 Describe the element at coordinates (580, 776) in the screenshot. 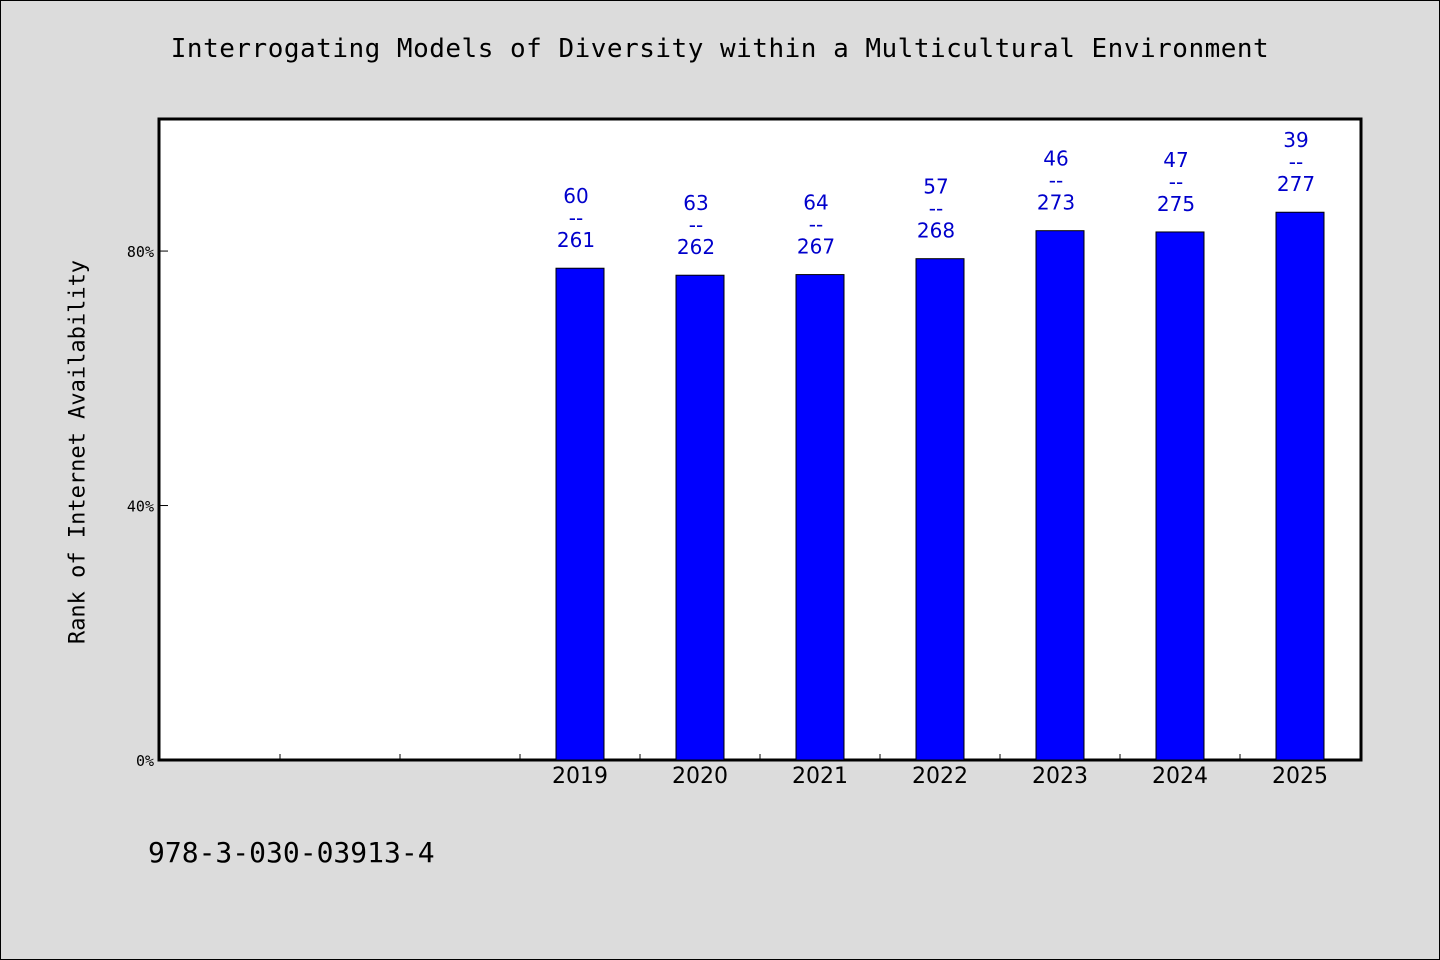

I see `x-tick-label: 2019` at that location.